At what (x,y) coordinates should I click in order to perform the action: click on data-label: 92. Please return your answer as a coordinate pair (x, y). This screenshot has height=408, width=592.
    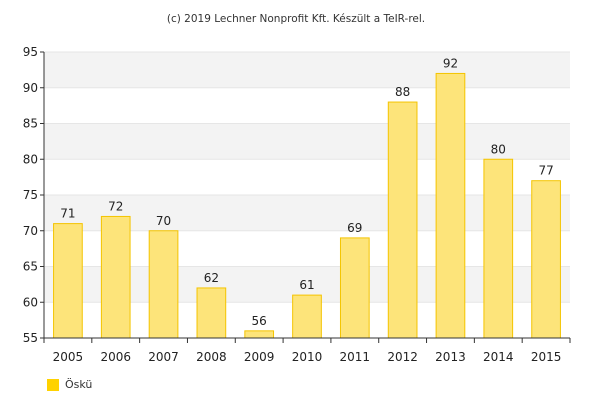
    Looking at the image, I should click on (450, 63).